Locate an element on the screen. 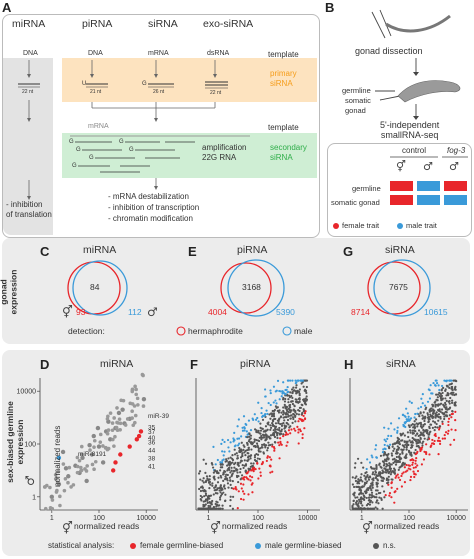 The image size is (474, 559). primary-sirna-label: primary siRNA is located at coordinates (283, 78).